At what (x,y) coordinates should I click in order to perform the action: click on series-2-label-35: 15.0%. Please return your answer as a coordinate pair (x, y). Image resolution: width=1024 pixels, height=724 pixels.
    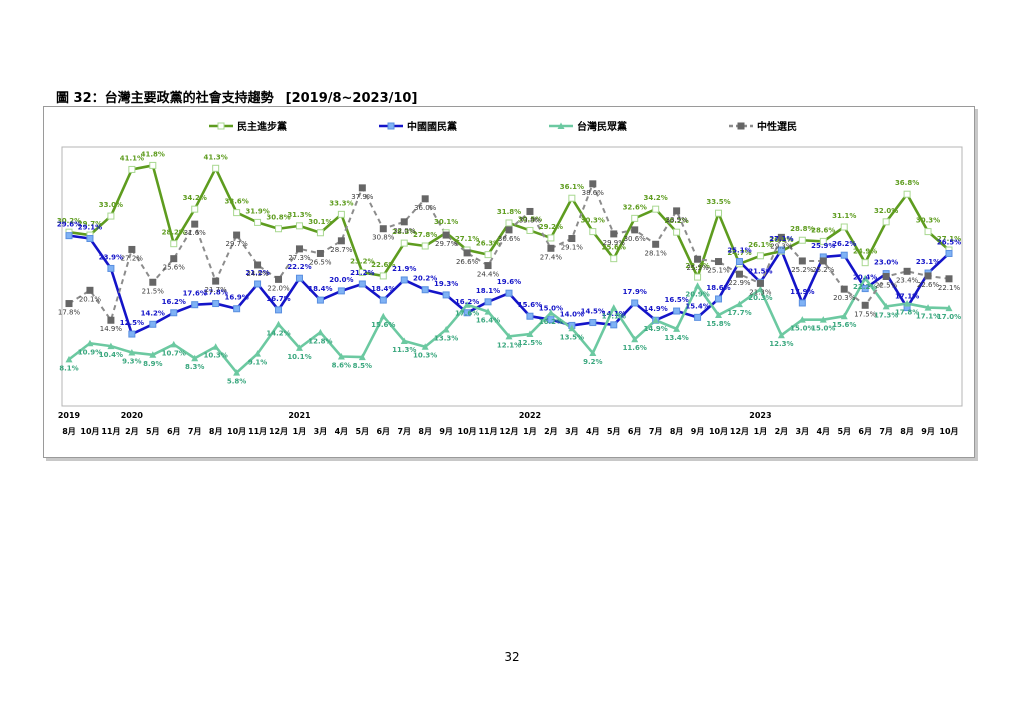
    Looking at the image, I should click on (802, 329).